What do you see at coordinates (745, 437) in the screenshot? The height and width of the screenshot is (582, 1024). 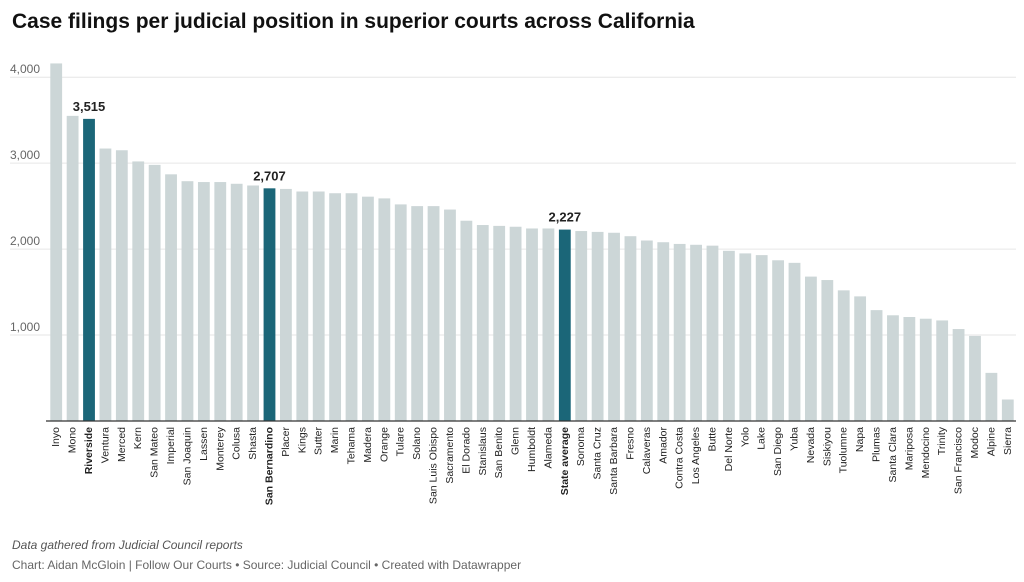 I see `x-tick-label: Yolo` at bounding box center [745, 437].